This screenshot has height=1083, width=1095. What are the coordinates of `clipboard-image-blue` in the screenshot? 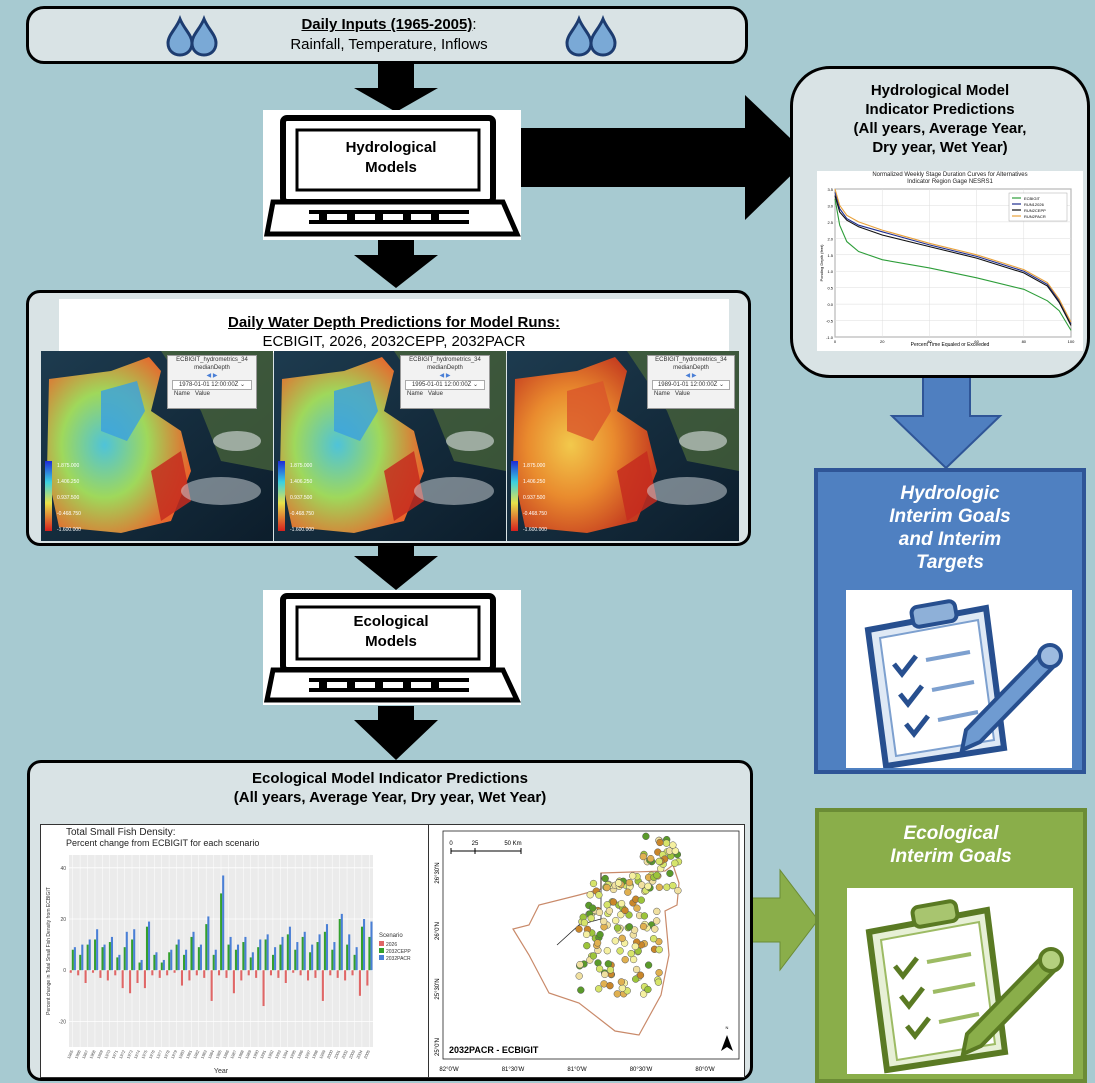 It's located at (959, 680).